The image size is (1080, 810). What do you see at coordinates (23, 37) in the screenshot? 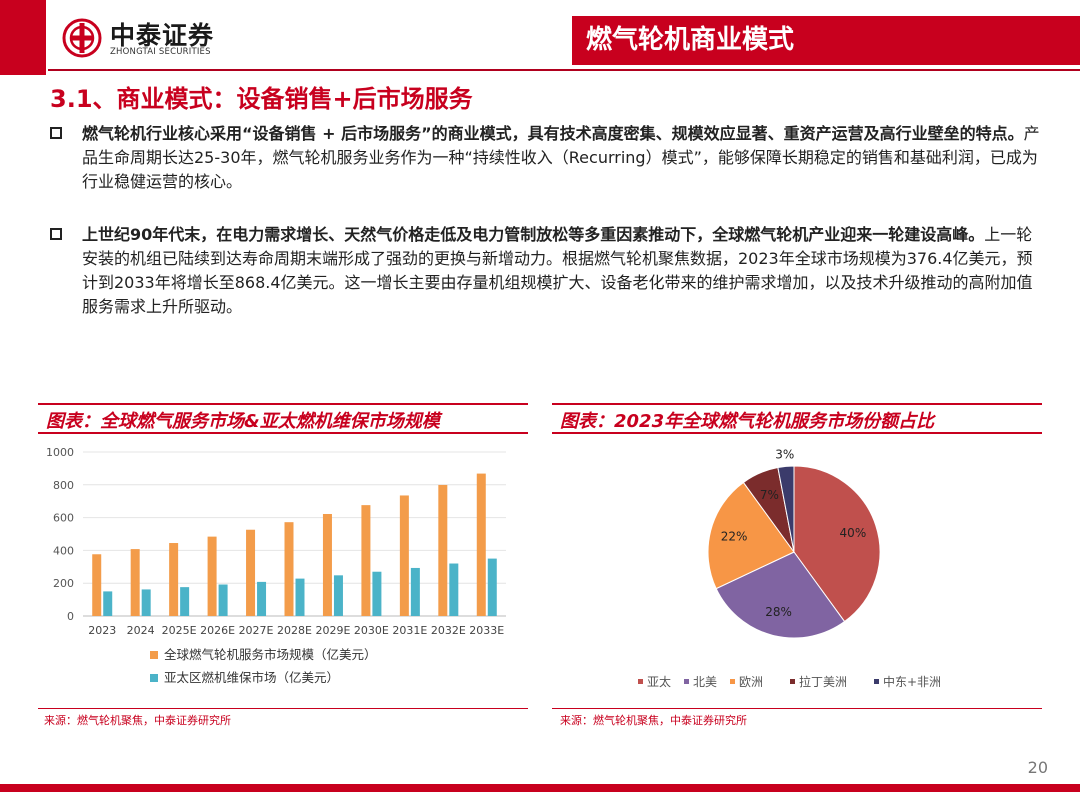
I see `header-accent-block` at bounding box center [23, 37].